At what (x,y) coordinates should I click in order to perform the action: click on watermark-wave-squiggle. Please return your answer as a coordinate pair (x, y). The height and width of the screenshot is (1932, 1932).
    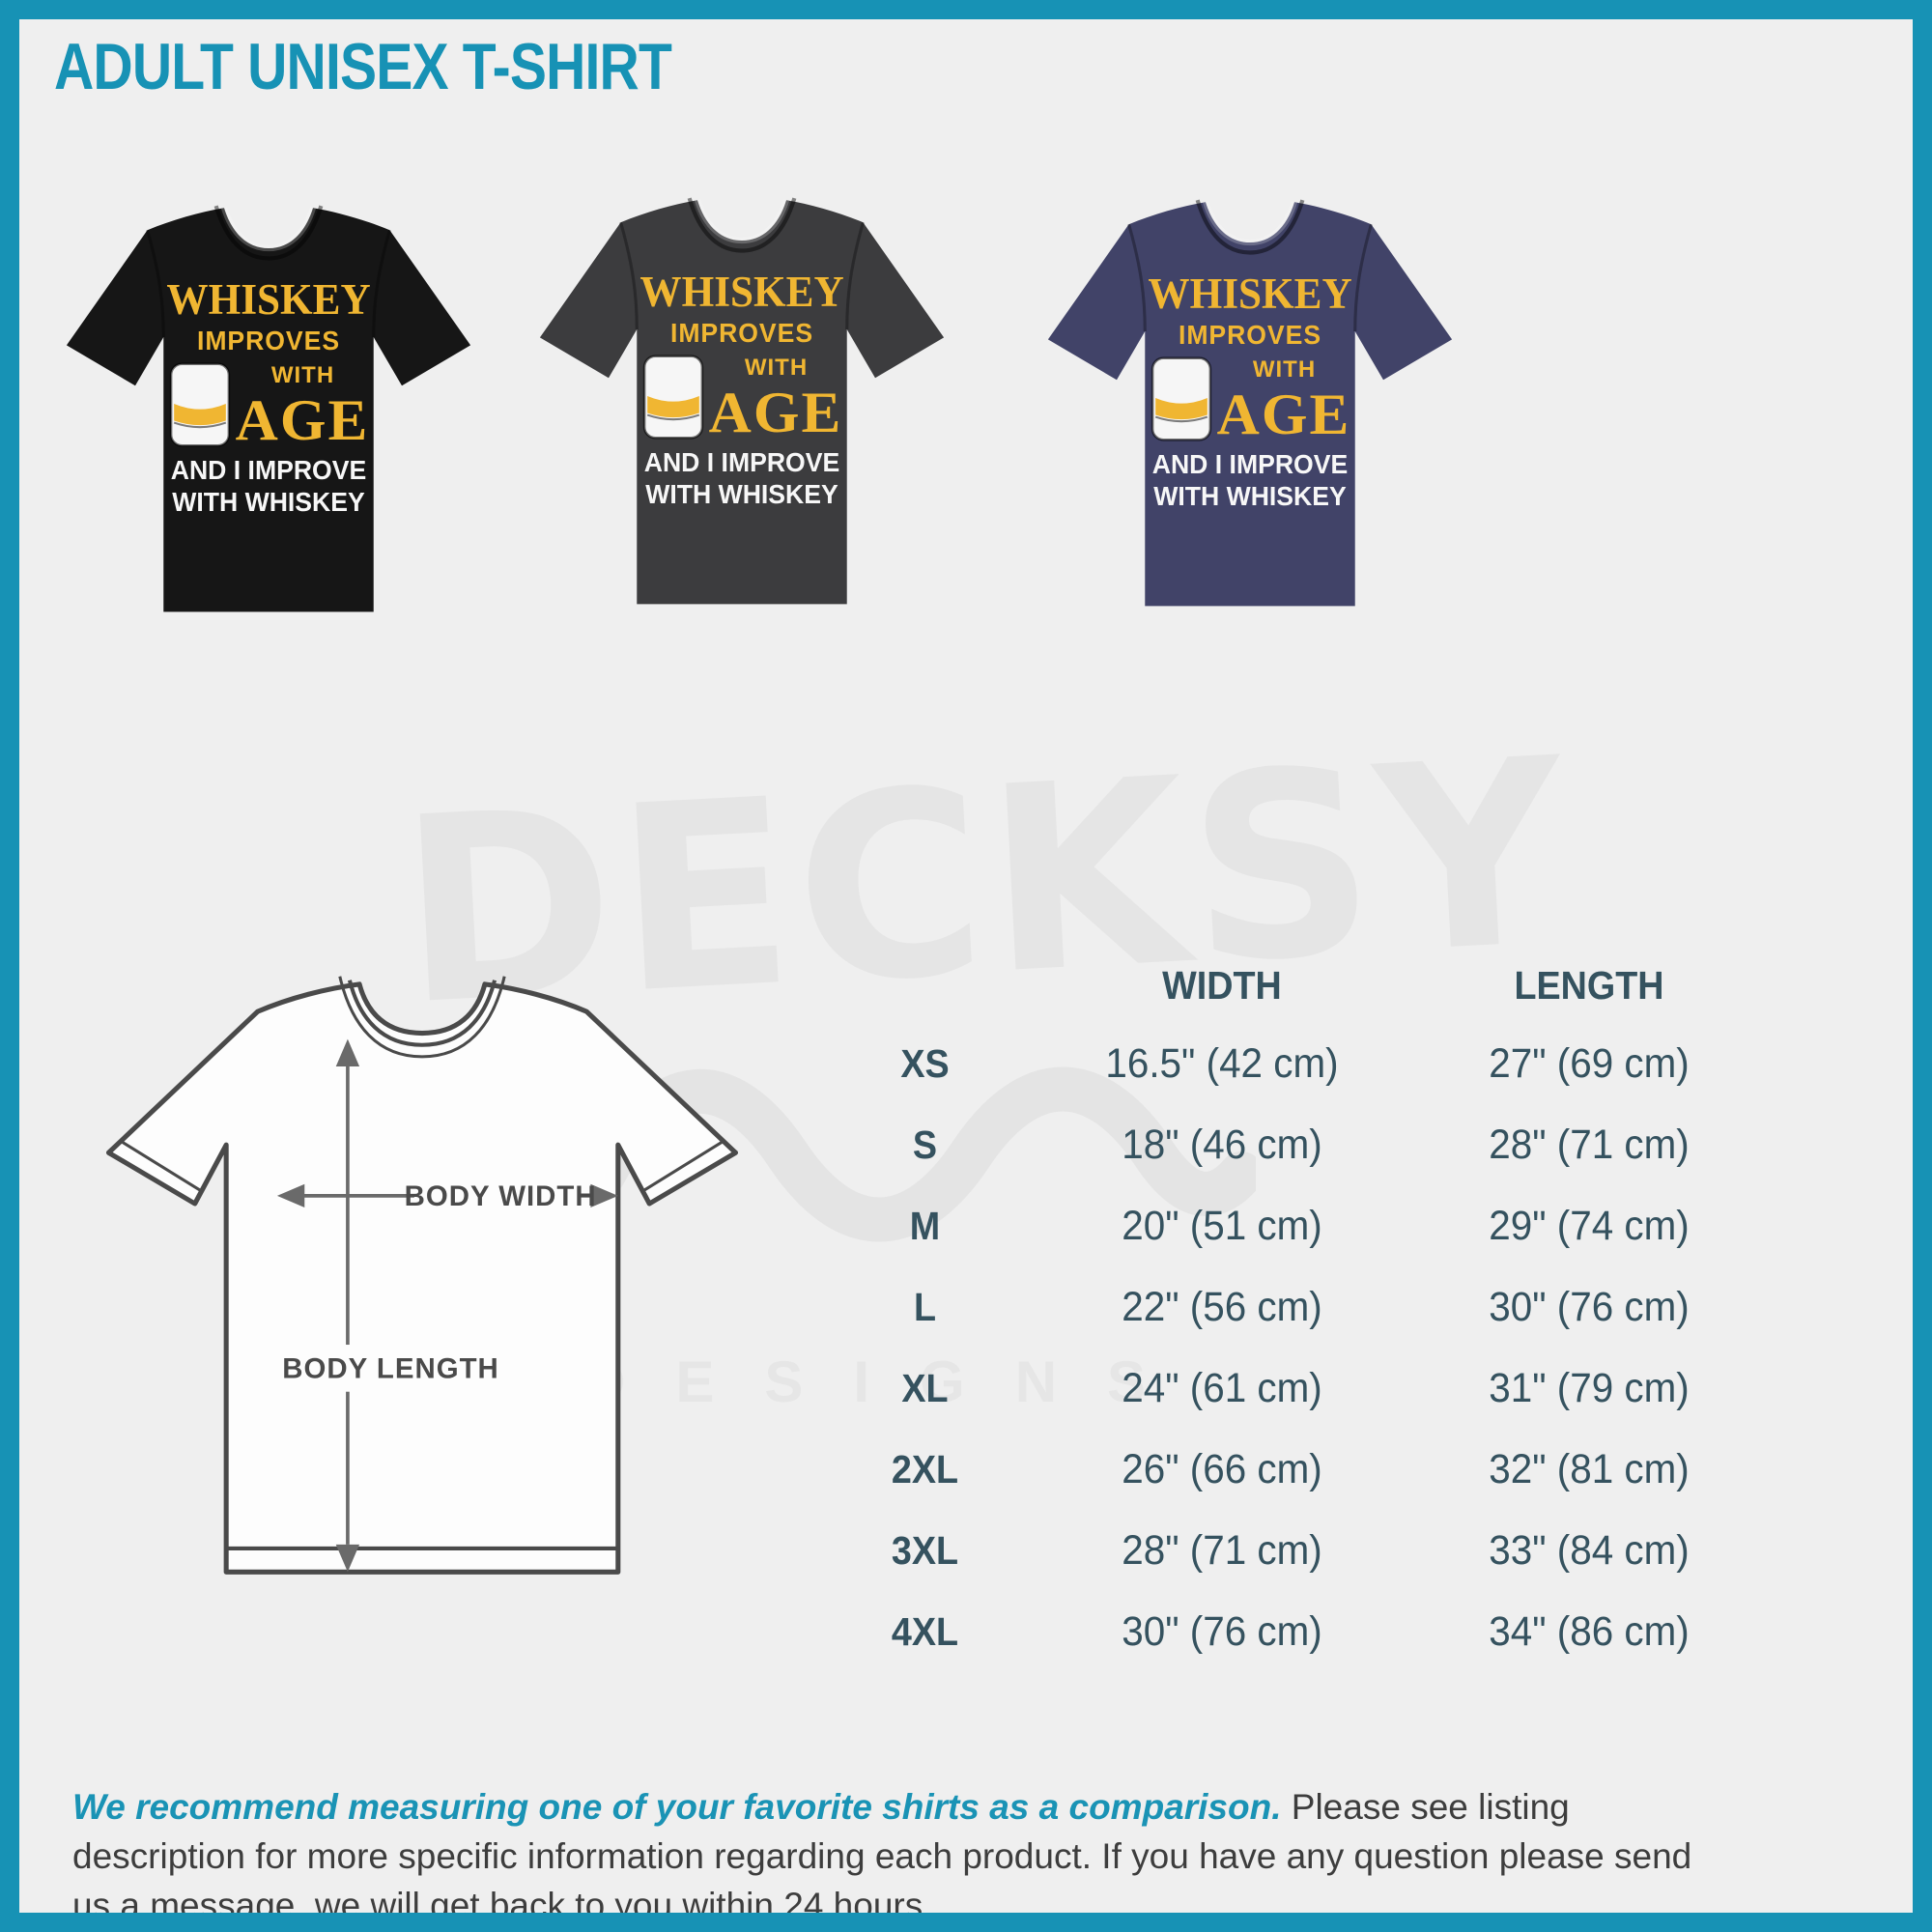
    Looking at the image, I should click on (919, 1154).